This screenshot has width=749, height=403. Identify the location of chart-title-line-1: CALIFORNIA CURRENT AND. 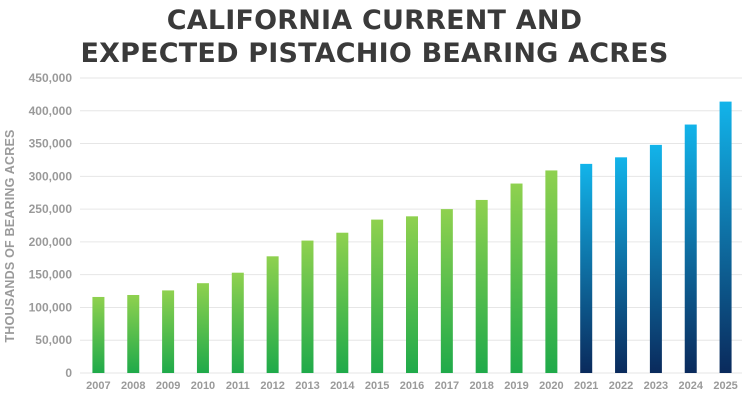
(374, 20).